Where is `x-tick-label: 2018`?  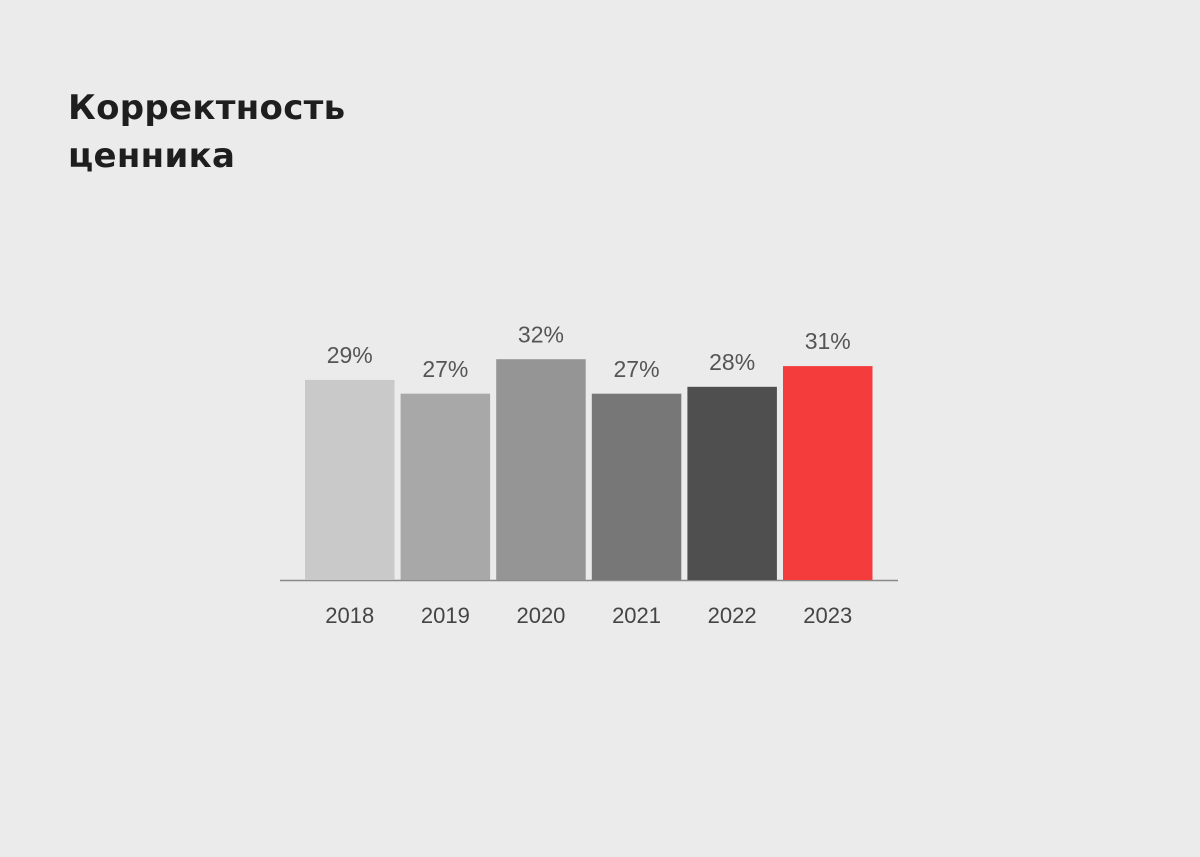
x-tick-label: 2018 is located at coordinates (349, 615).